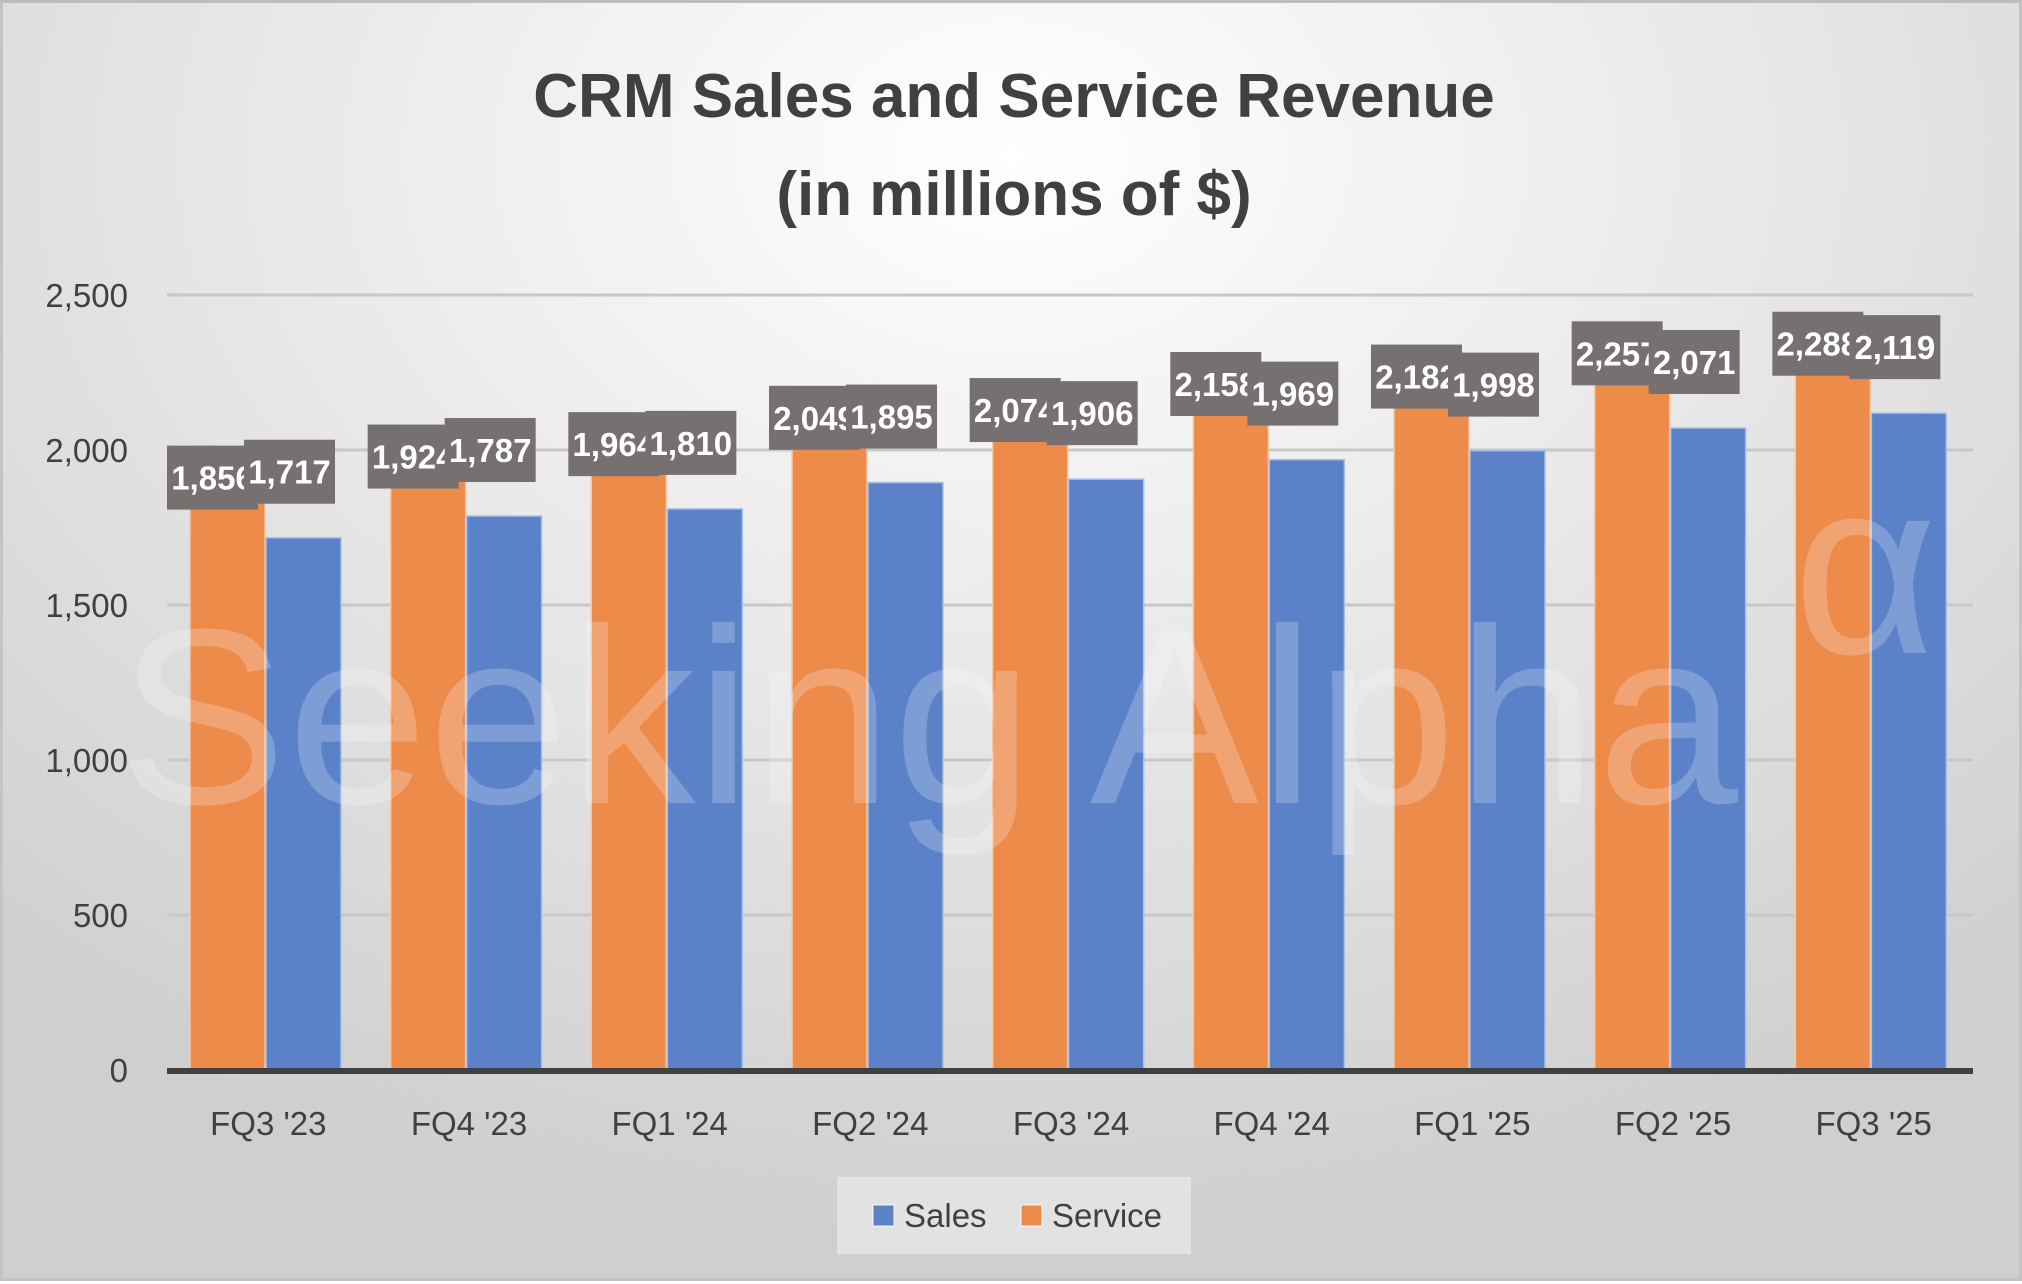  I want to click on data-label-sales: 1,810, so click(691, 442).